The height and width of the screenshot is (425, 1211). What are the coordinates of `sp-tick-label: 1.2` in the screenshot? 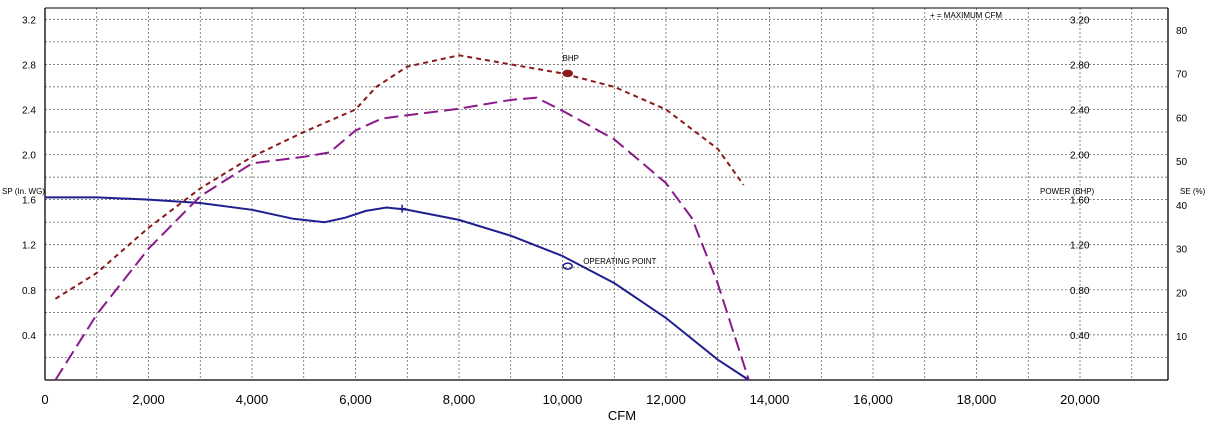 It's located at (29, 246).